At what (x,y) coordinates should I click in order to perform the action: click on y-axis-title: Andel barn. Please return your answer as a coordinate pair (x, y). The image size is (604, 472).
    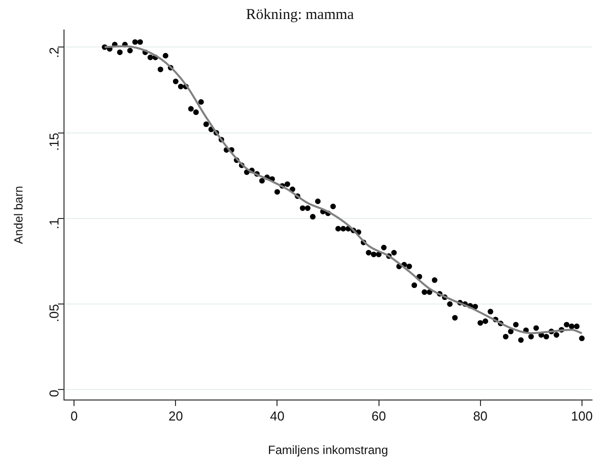
    Looking at the image, I should click on (19, 215).